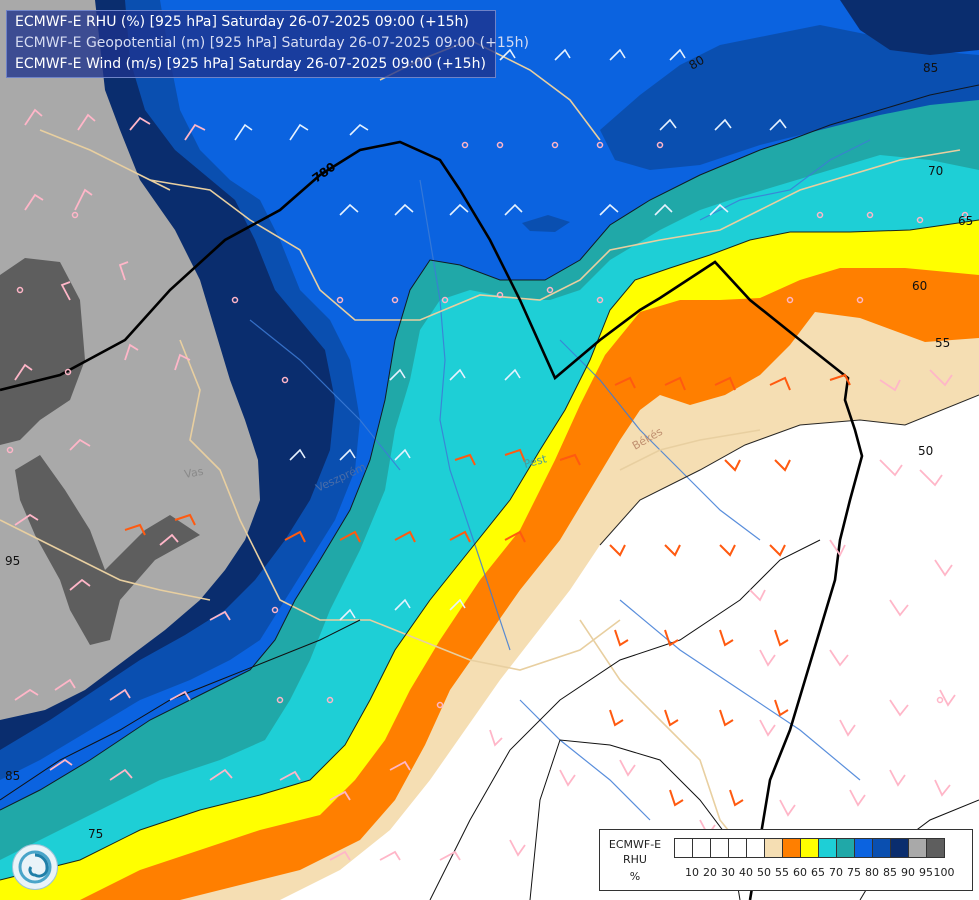  I want to click on label-vas: Vas, so click(193, 473).